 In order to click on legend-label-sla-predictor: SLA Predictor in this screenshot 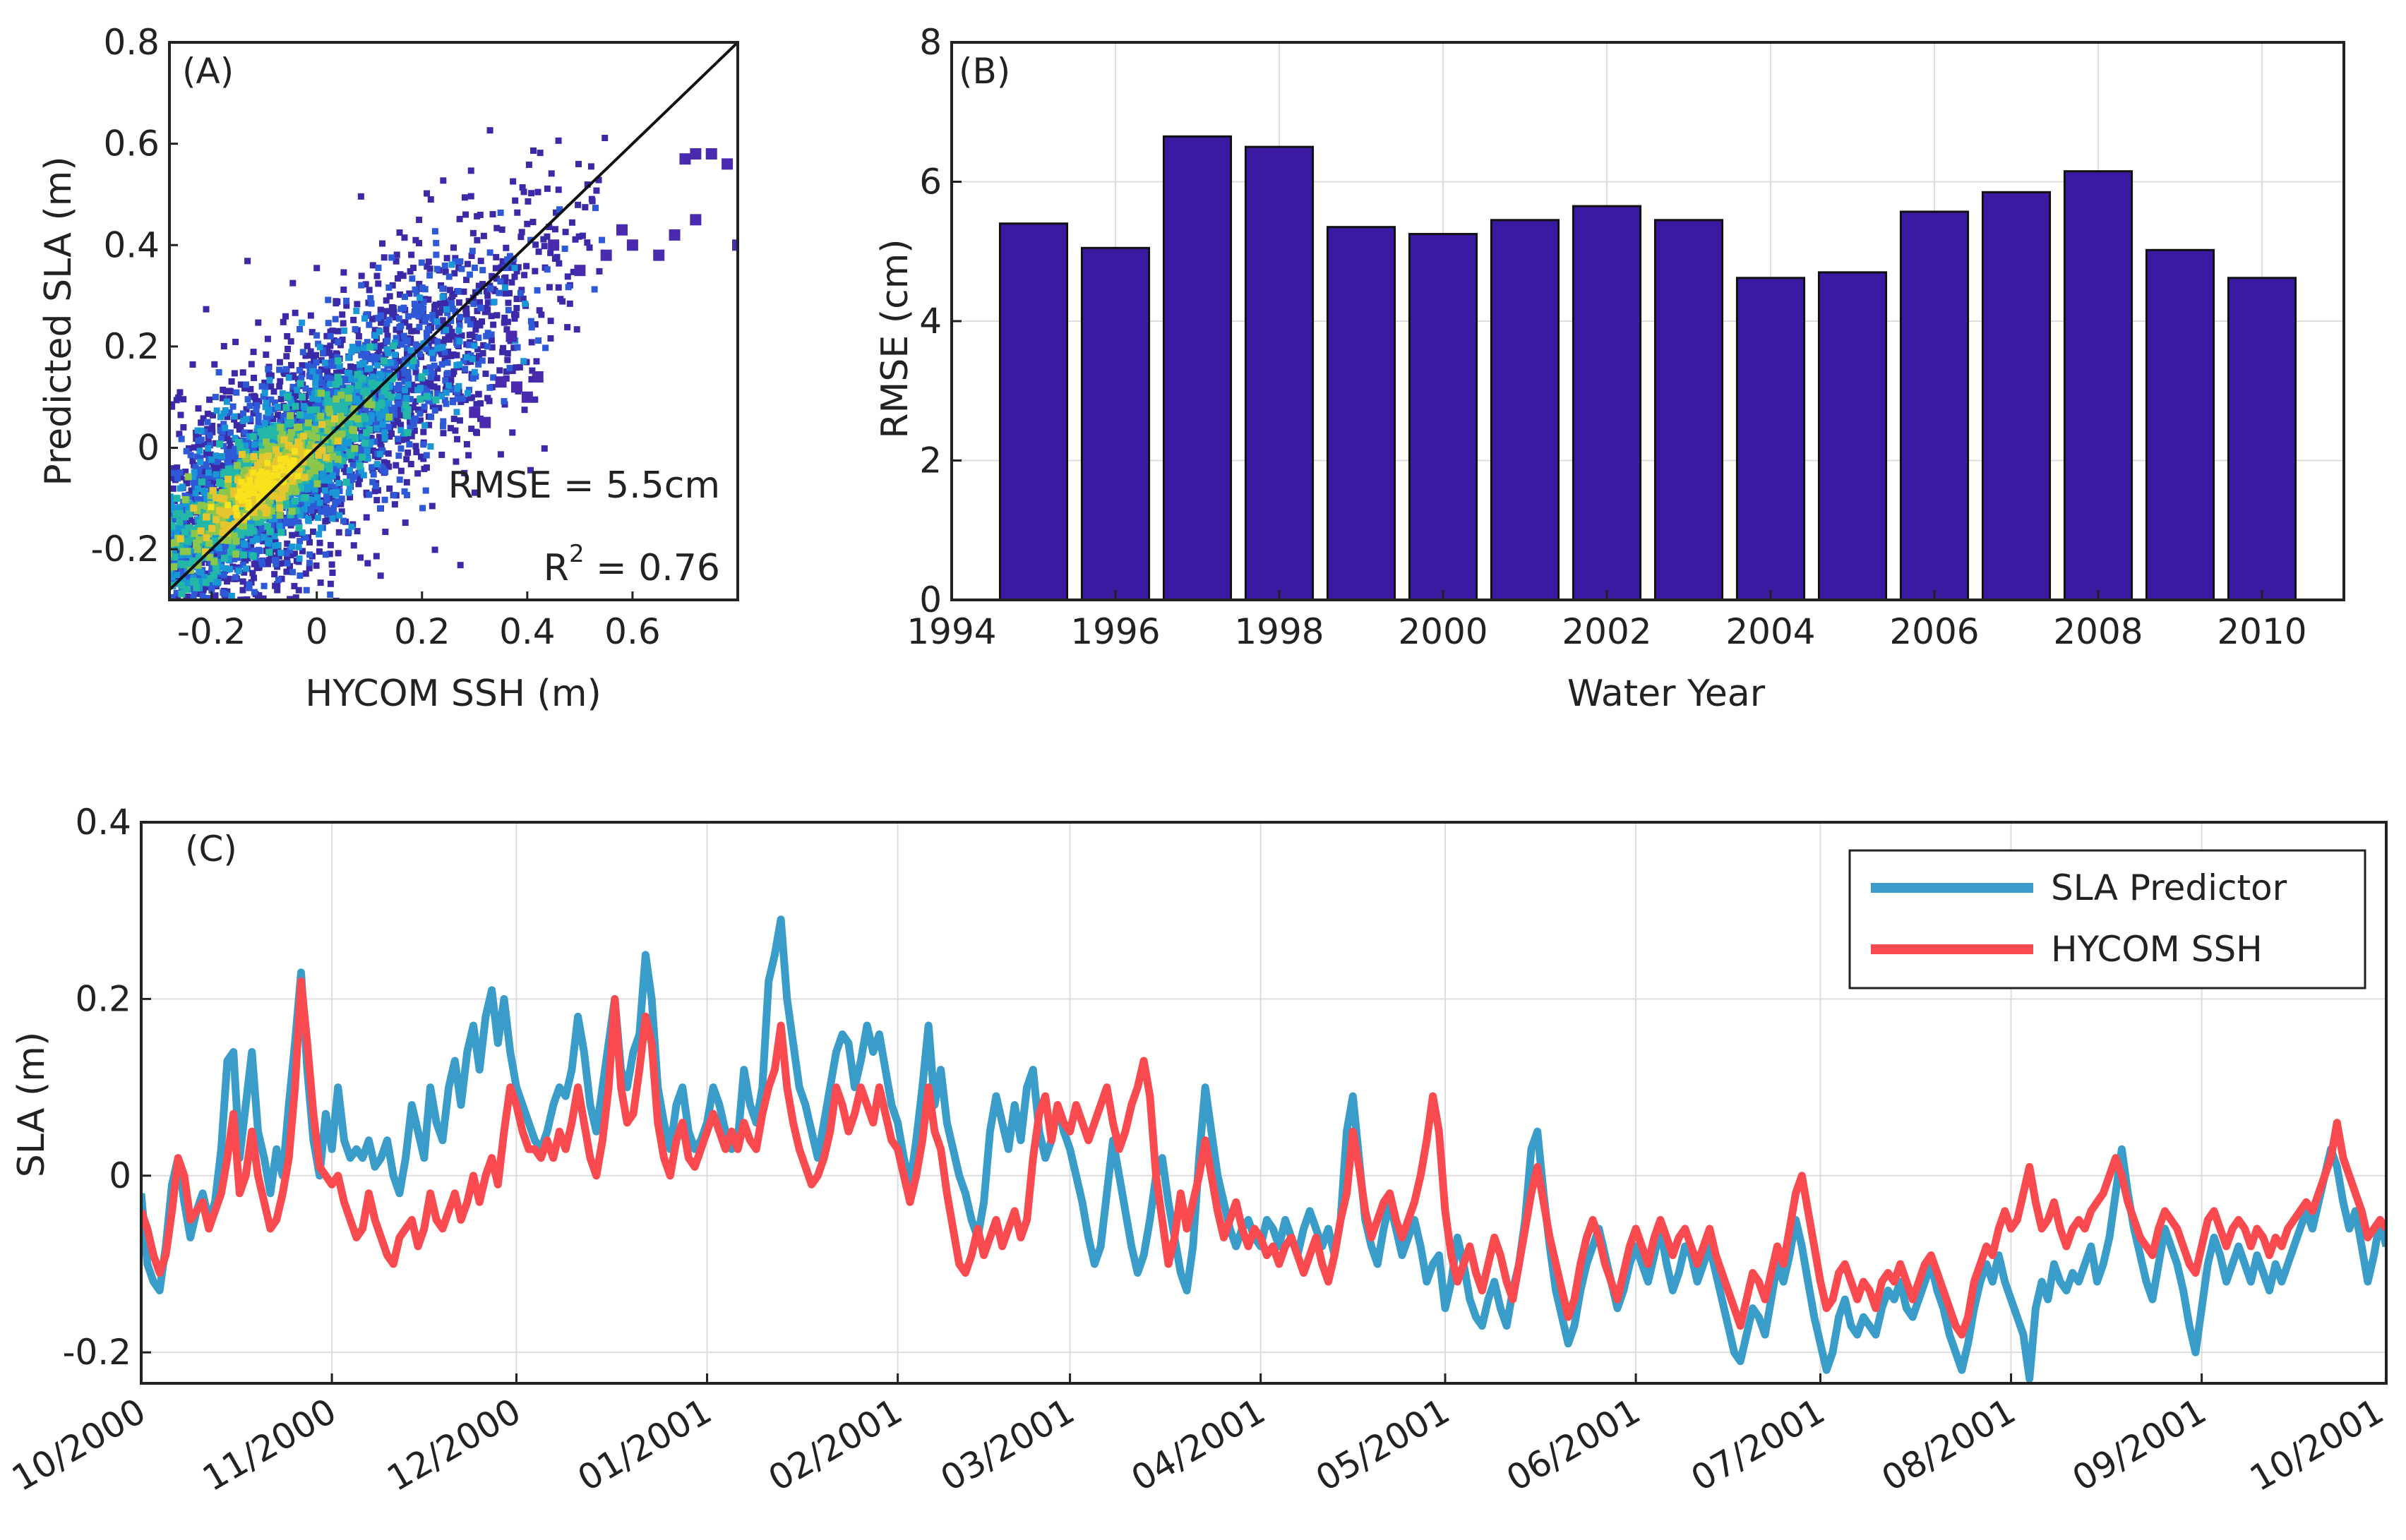, I will do `click(2169, 887)`.